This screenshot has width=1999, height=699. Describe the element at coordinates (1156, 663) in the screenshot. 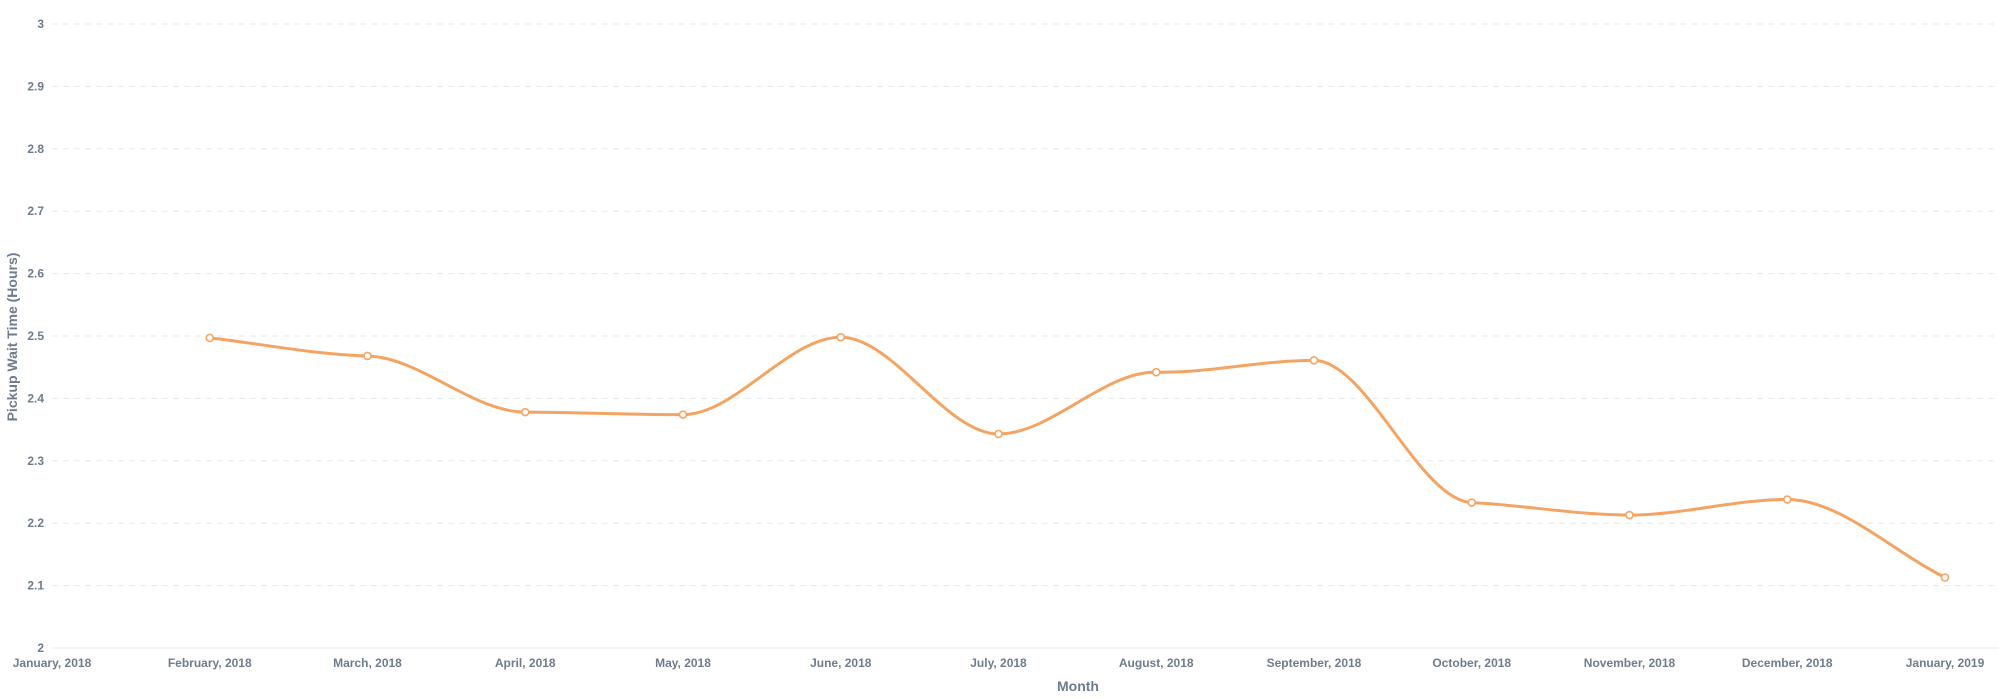

I see `x-tick-label: August, 2018` at that location.